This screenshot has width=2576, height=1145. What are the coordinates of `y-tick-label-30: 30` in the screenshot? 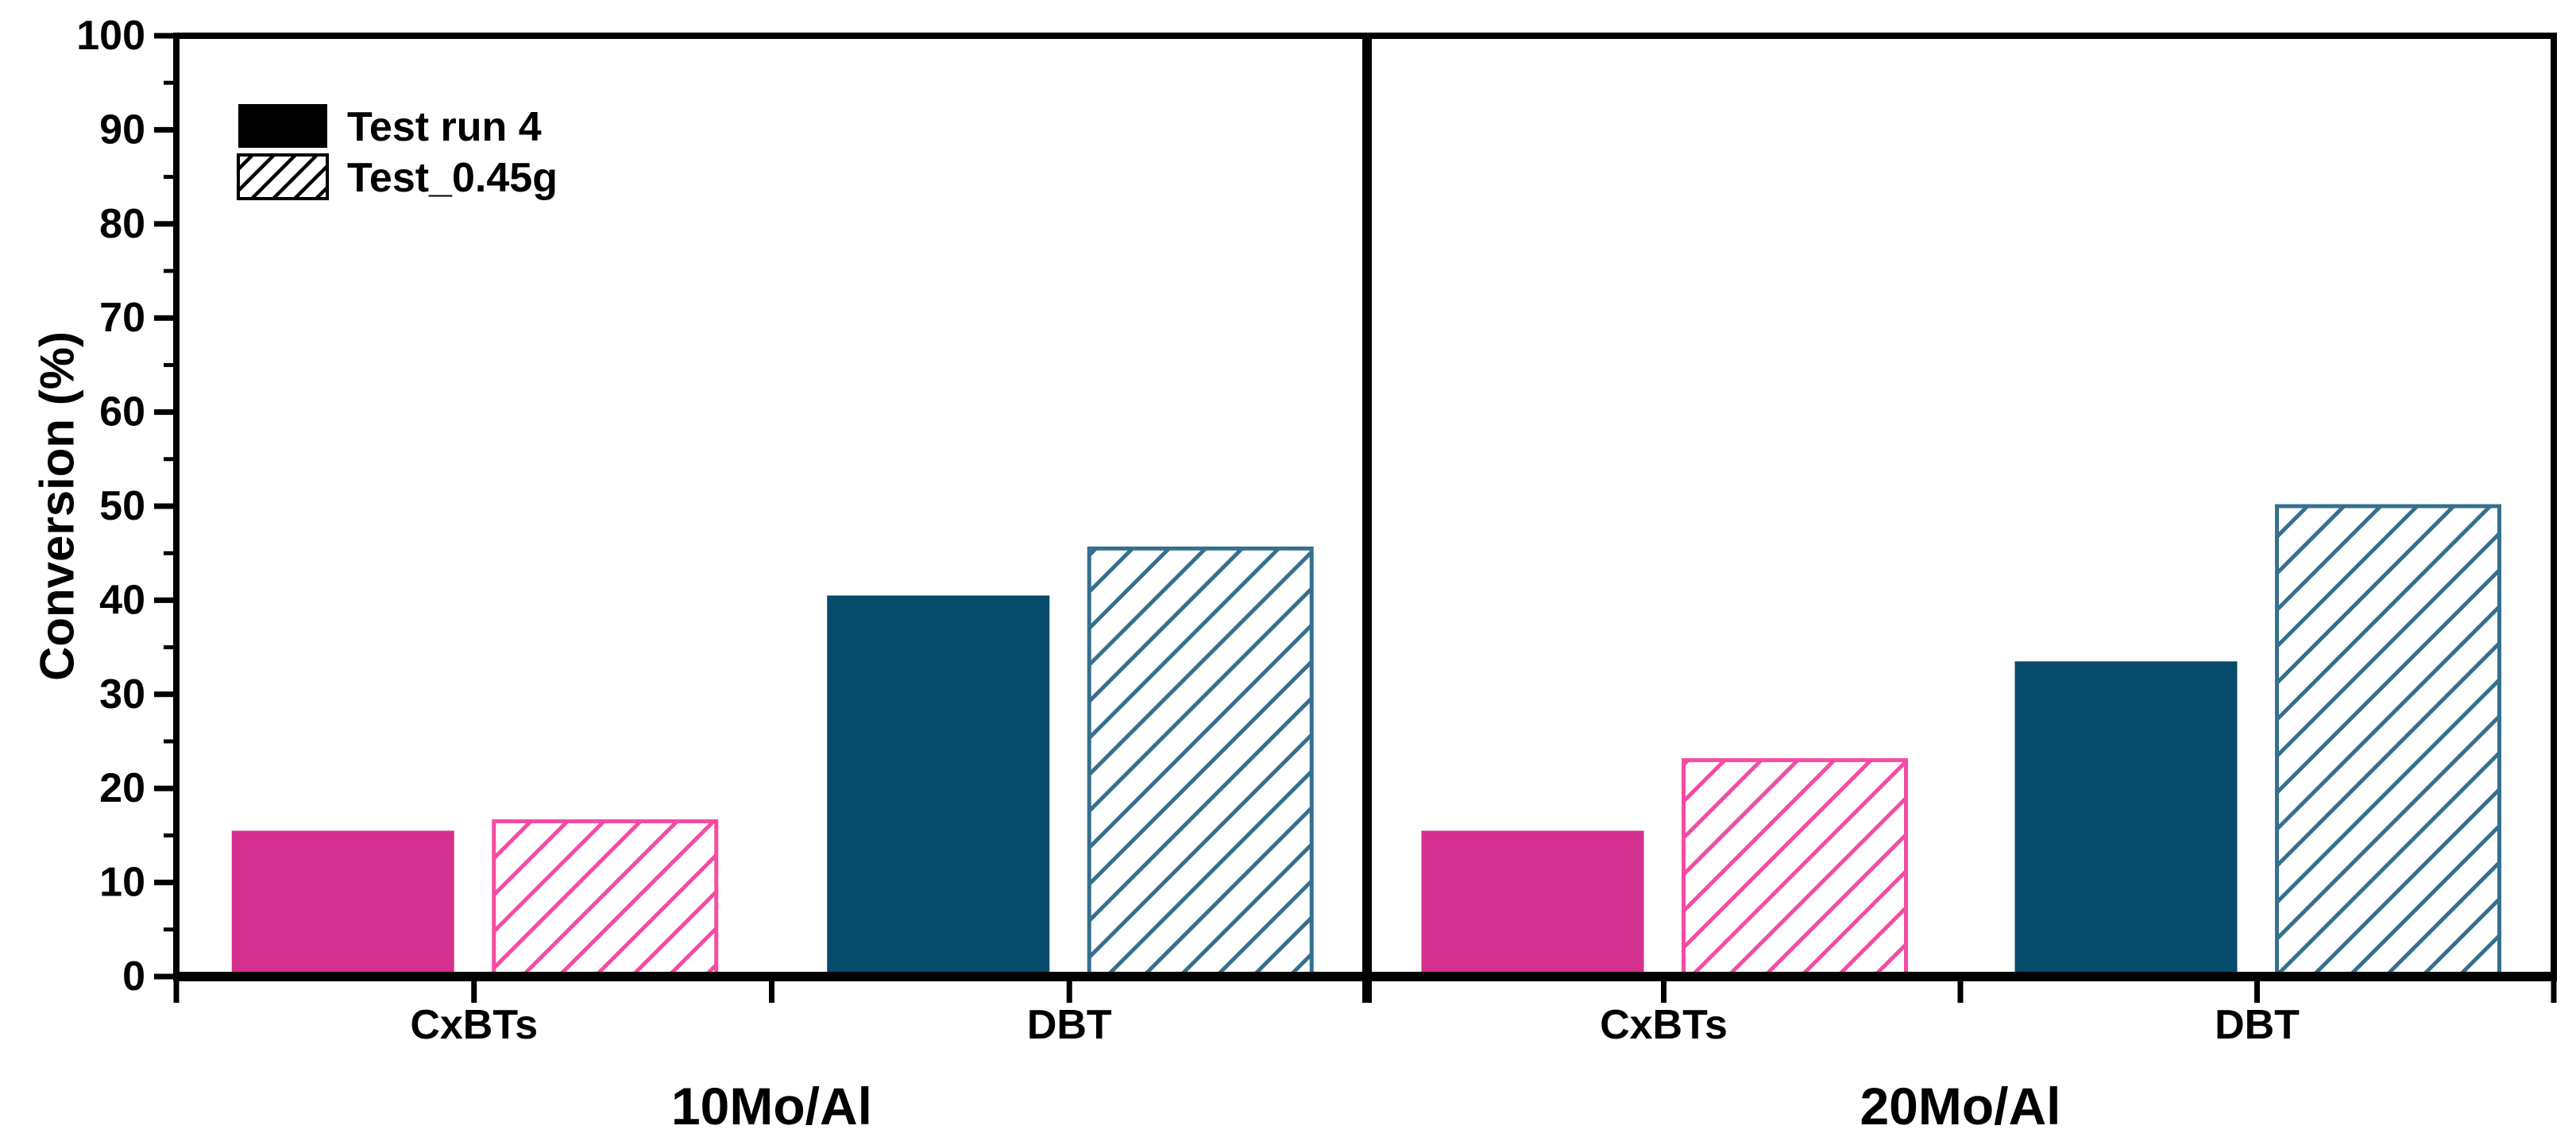 It's located at (122, 694).